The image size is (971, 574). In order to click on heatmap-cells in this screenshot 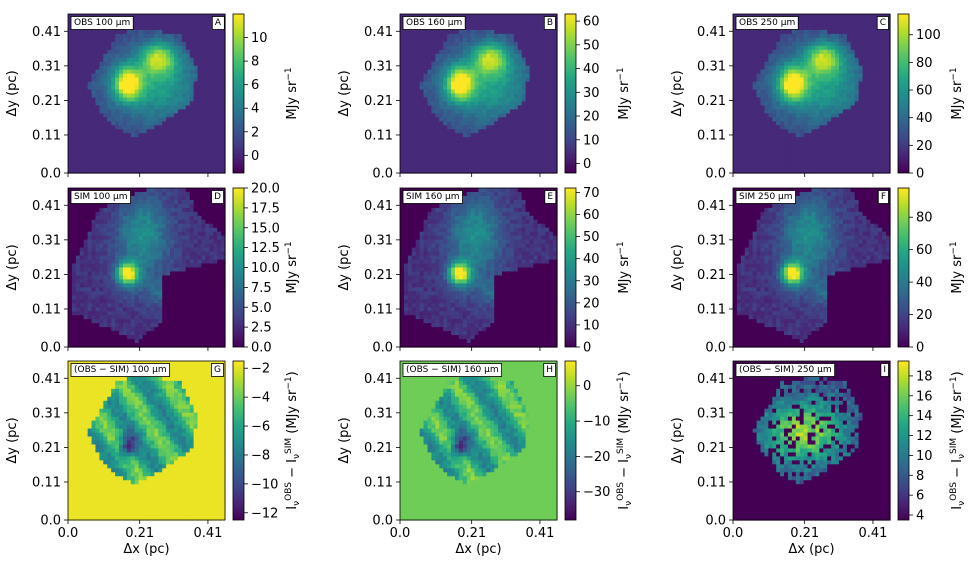, I will do `click(147, 94)`.